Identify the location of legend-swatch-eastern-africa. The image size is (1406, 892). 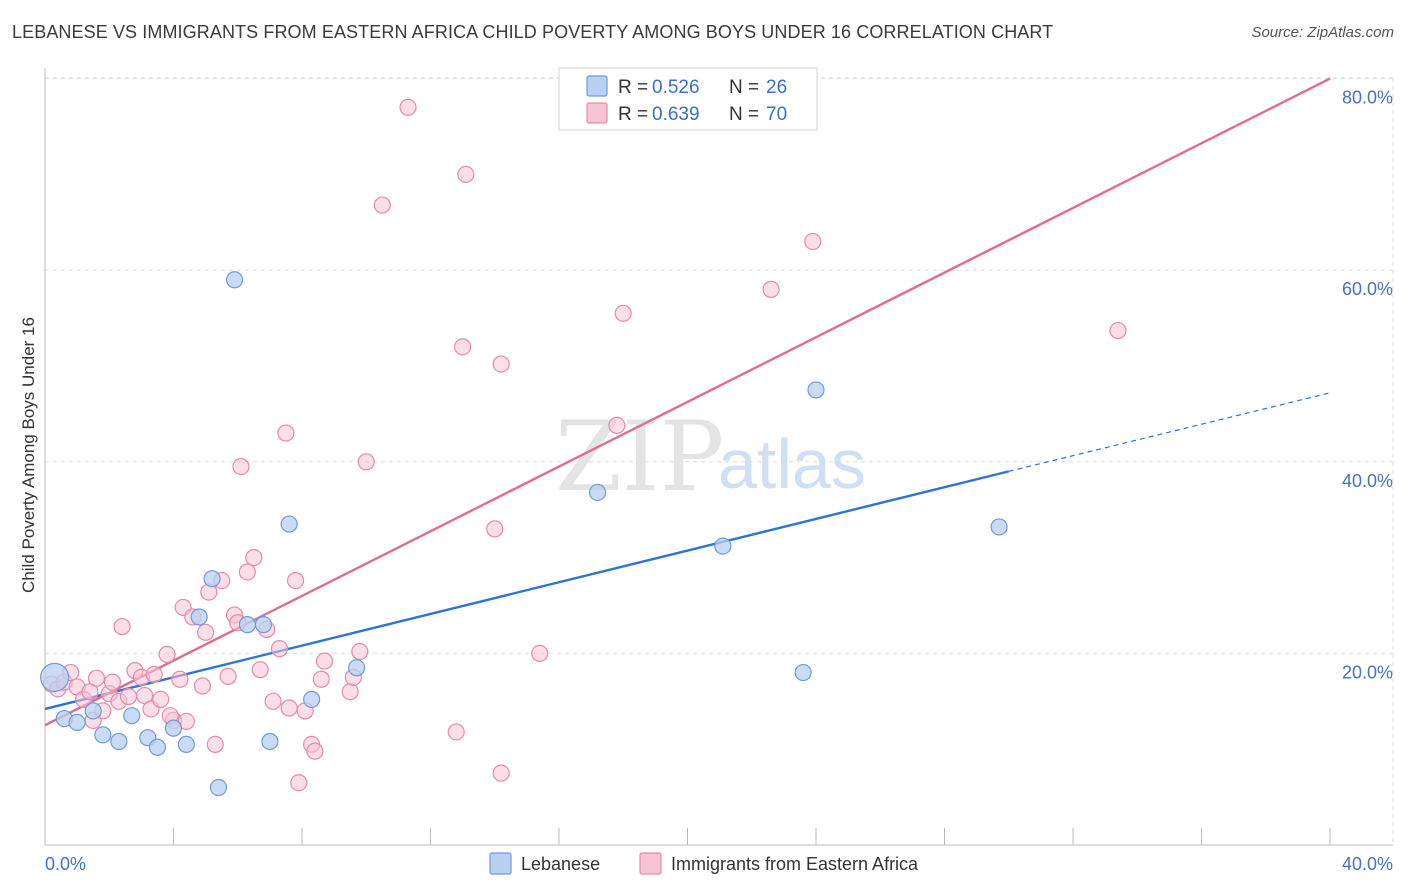
(597, 113).